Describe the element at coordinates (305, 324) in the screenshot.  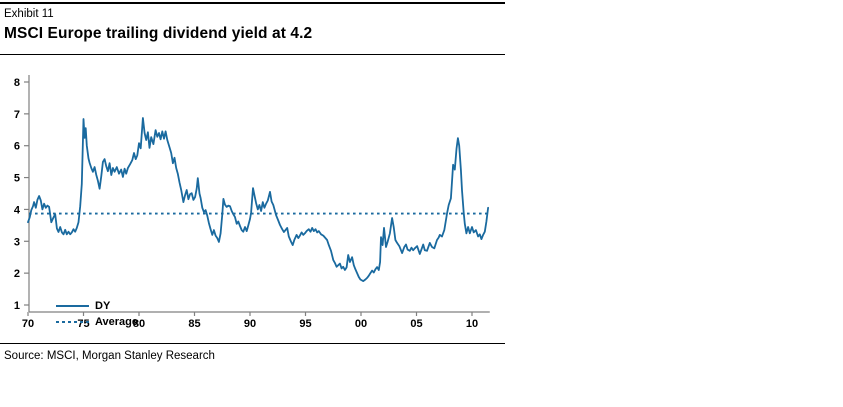
I see `x-tick-label: 95` at that location.